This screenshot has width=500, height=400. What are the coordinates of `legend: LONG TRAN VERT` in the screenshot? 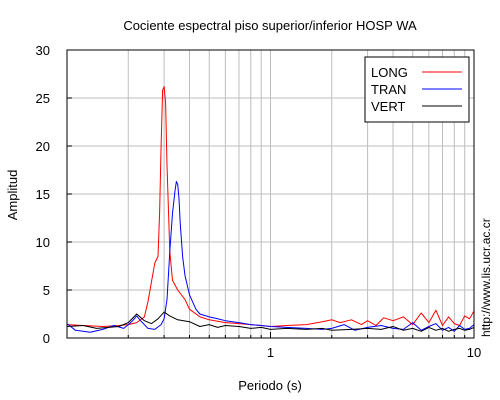 It's located at (417, 89).